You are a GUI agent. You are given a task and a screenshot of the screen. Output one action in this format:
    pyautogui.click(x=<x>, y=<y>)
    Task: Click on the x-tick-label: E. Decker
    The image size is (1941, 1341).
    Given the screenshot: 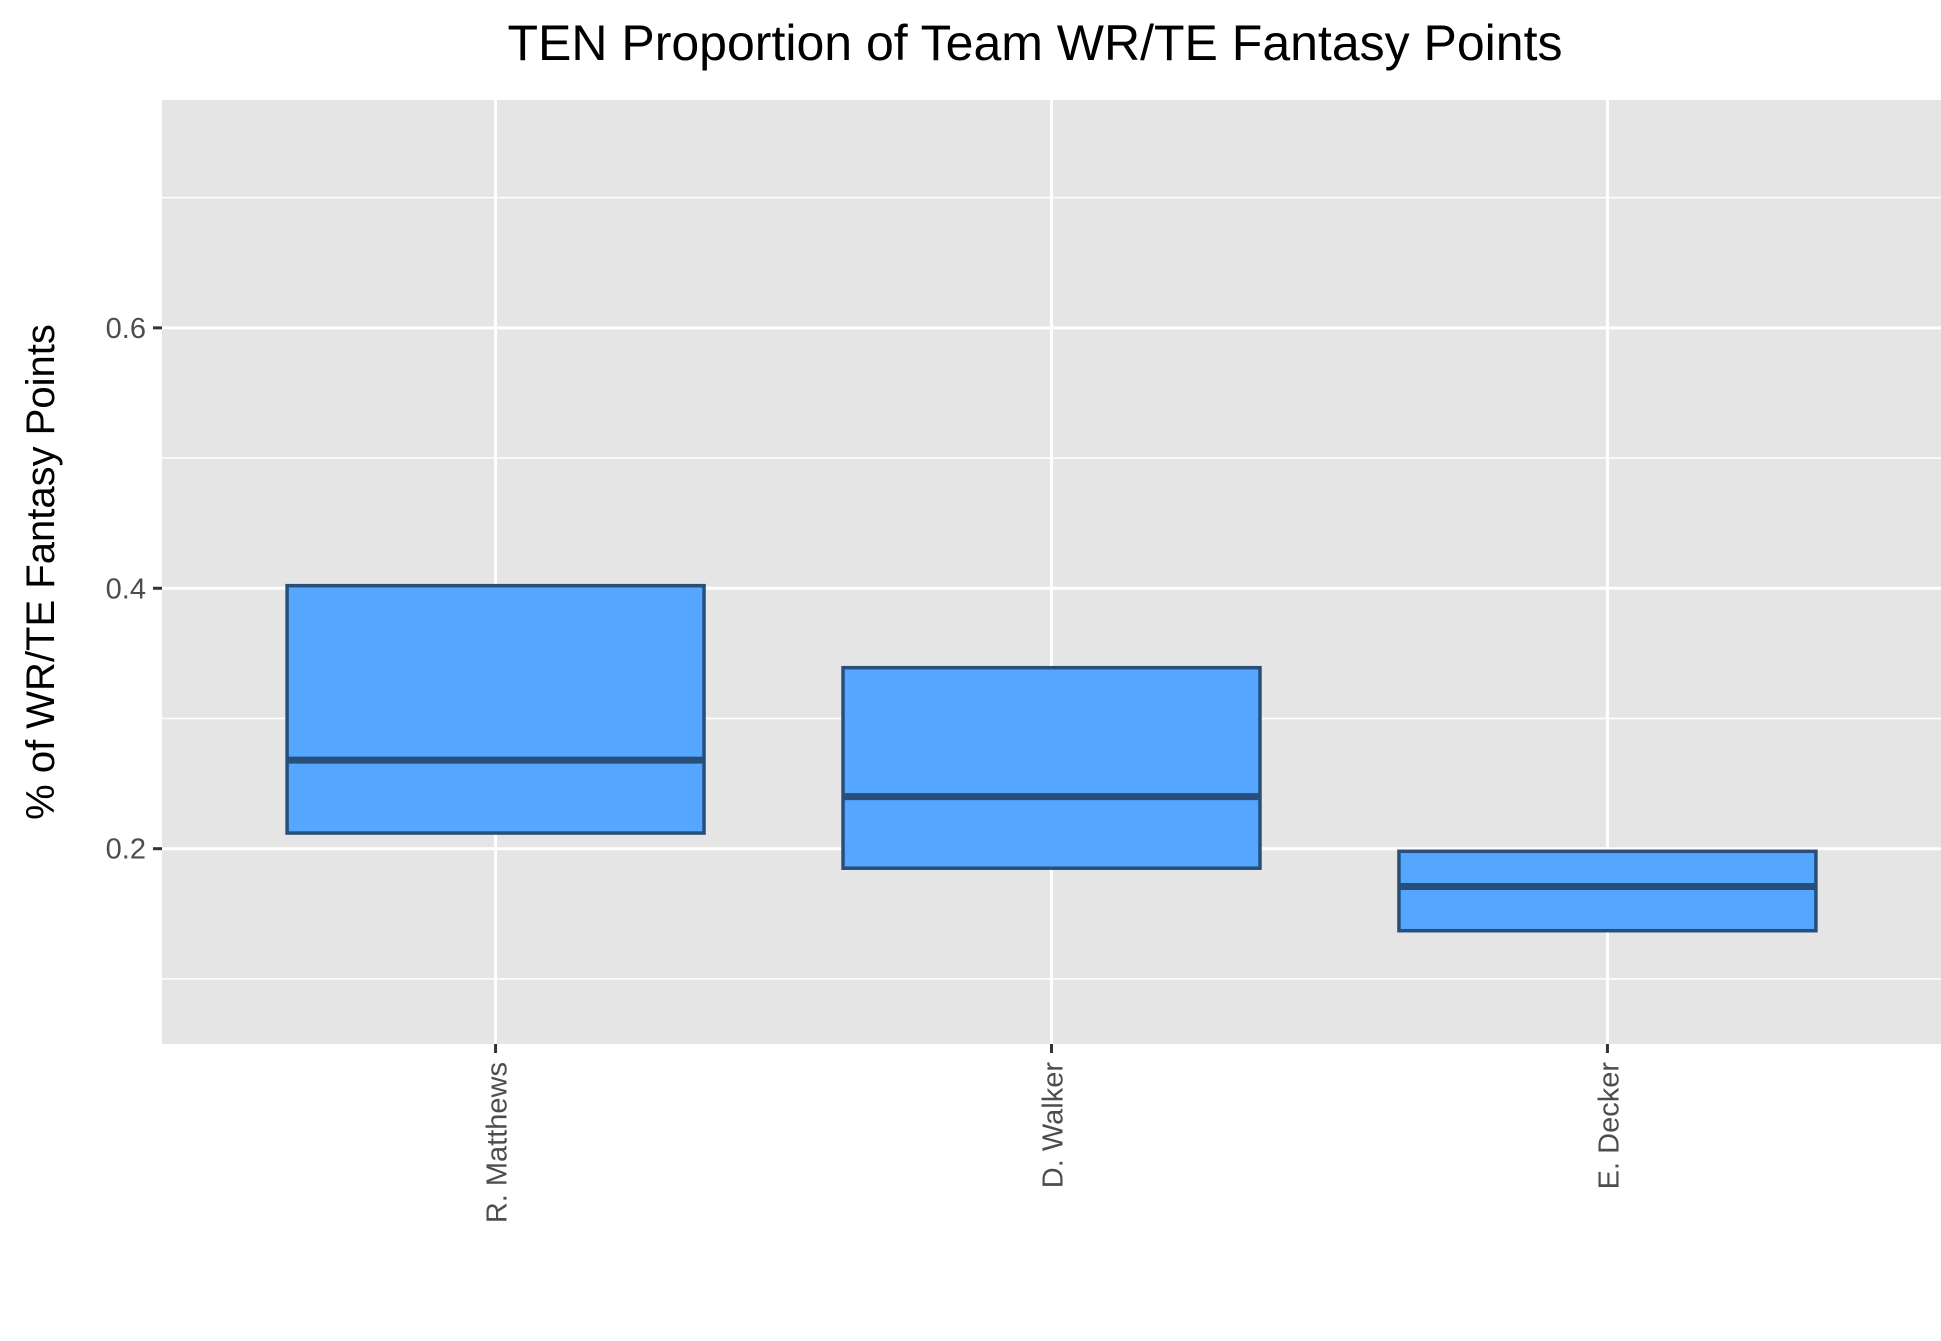 What is the action you would take?
    pyautogui.click(x=1609, y=1126)
    